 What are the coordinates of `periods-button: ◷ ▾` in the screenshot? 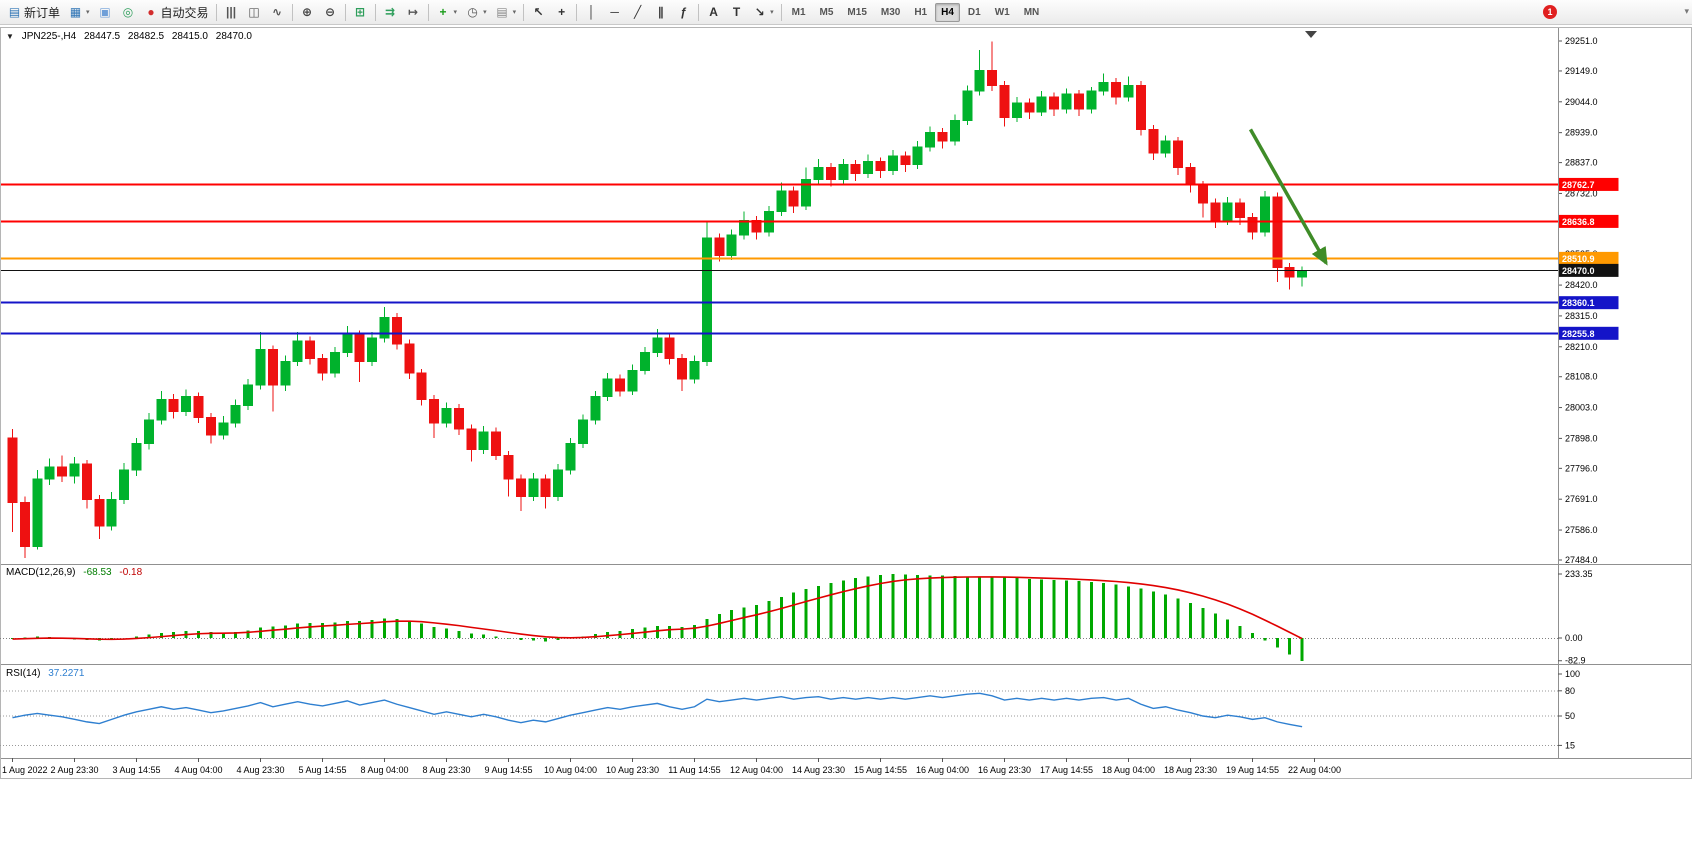 It's located at (476, 12).